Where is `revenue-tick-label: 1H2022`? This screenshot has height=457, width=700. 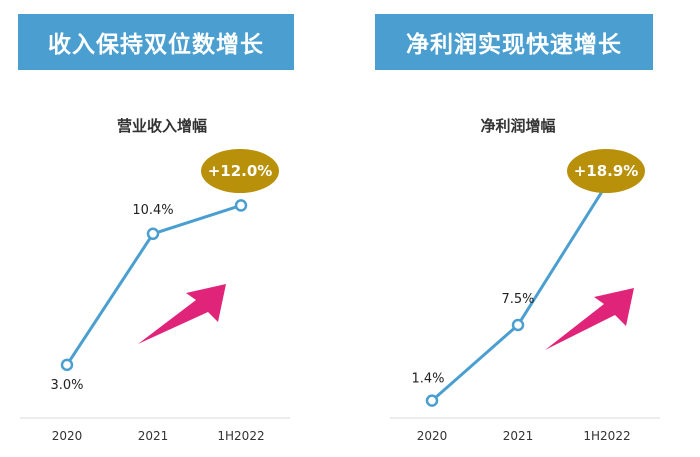
revenue-tick-label: 1H2022 is located at coordinates (240, 436).